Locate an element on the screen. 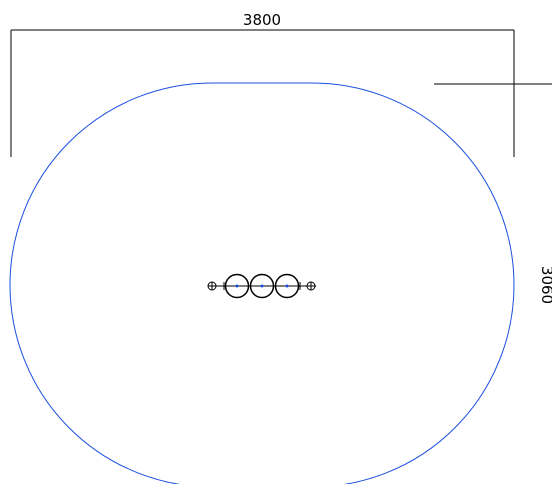 This screenshot has height=484, width=552. height-label: 3060 is located at coordinates (545, 285).